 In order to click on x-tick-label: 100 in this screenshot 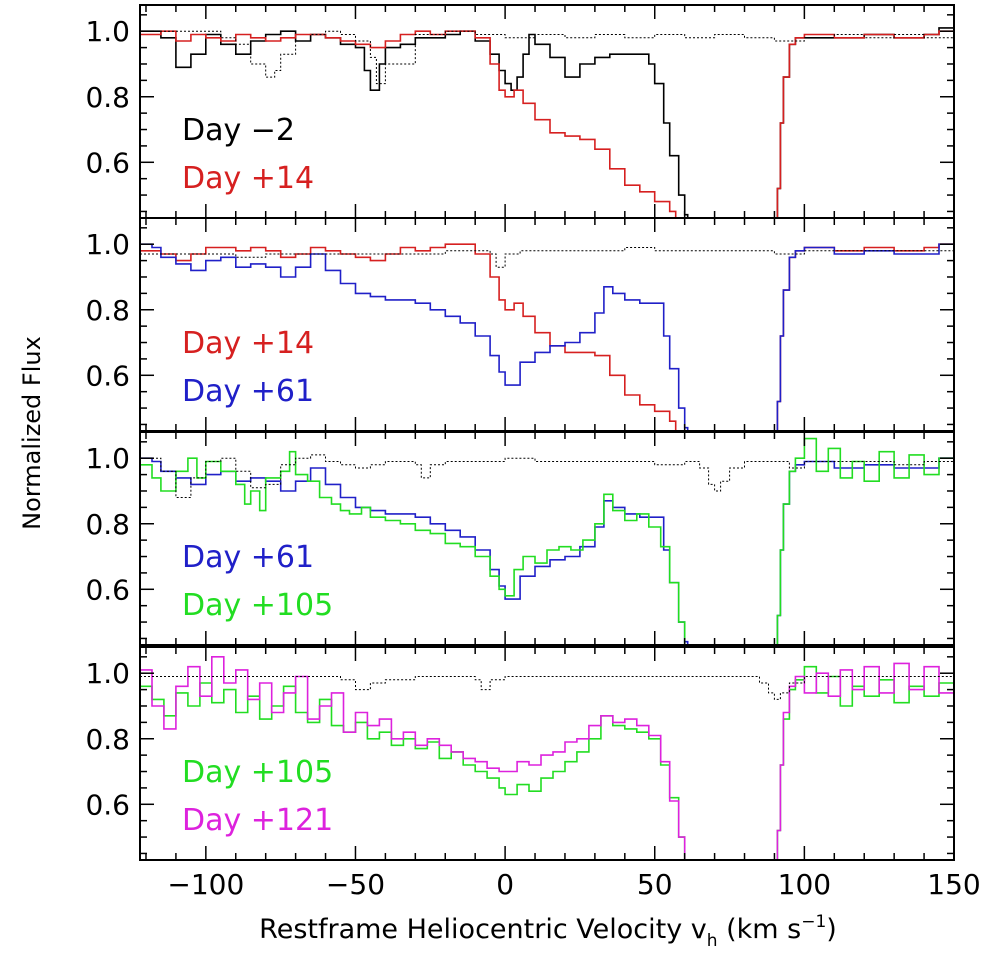, I will do `click(804, 884)`.